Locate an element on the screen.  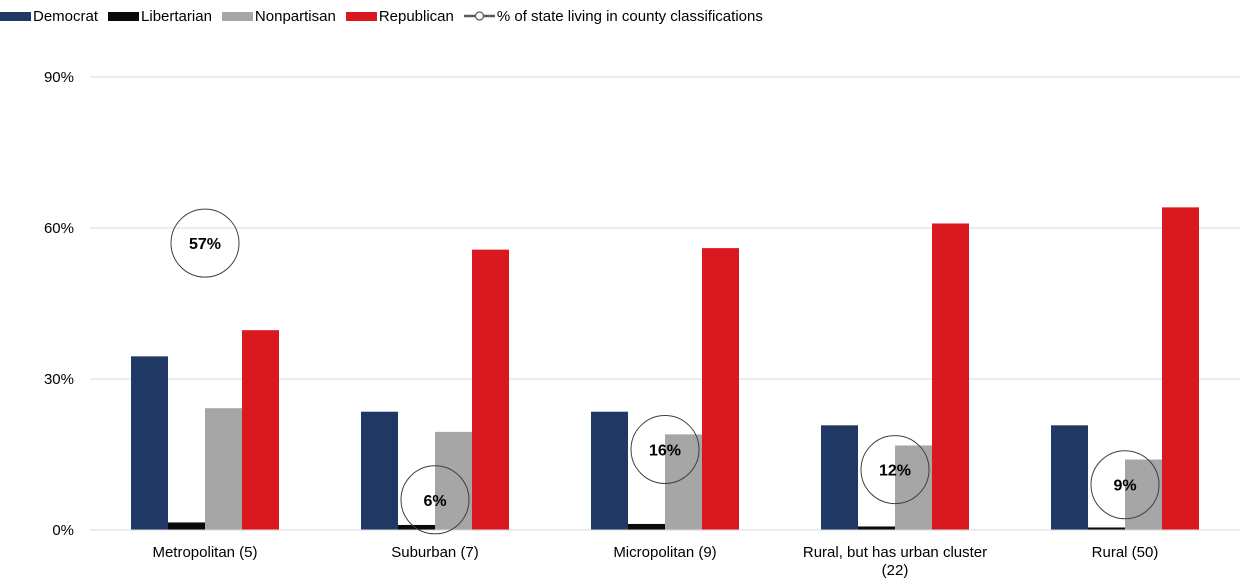
legend-label-republican: Republican is located at coordinates (416, 16).